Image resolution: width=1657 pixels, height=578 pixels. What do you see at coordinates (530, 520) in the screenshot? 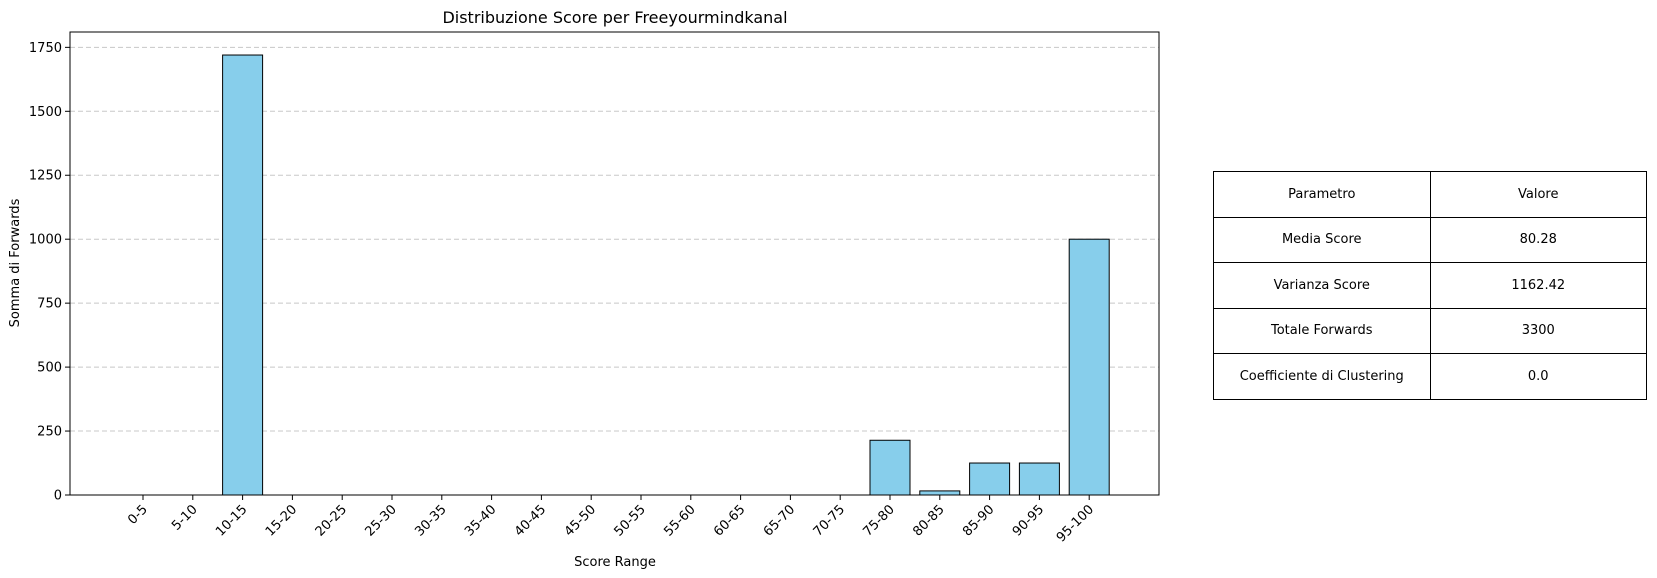
I see `x-tick-label: 40-45` at bounding box center [530, 520].